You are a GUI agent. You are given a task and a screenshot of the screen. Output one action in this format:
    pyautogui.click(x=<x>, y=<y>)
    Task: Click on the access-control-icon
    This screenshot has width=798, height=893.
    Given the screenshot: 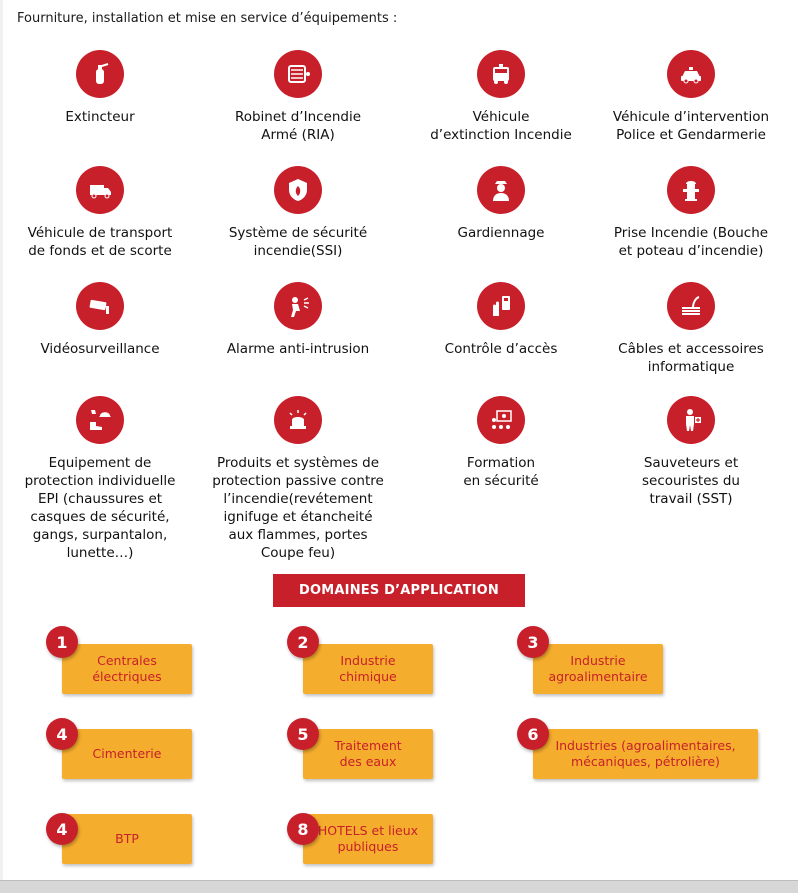 What is the action you would take?
    pyautogui.click(x=501, y=306)
    